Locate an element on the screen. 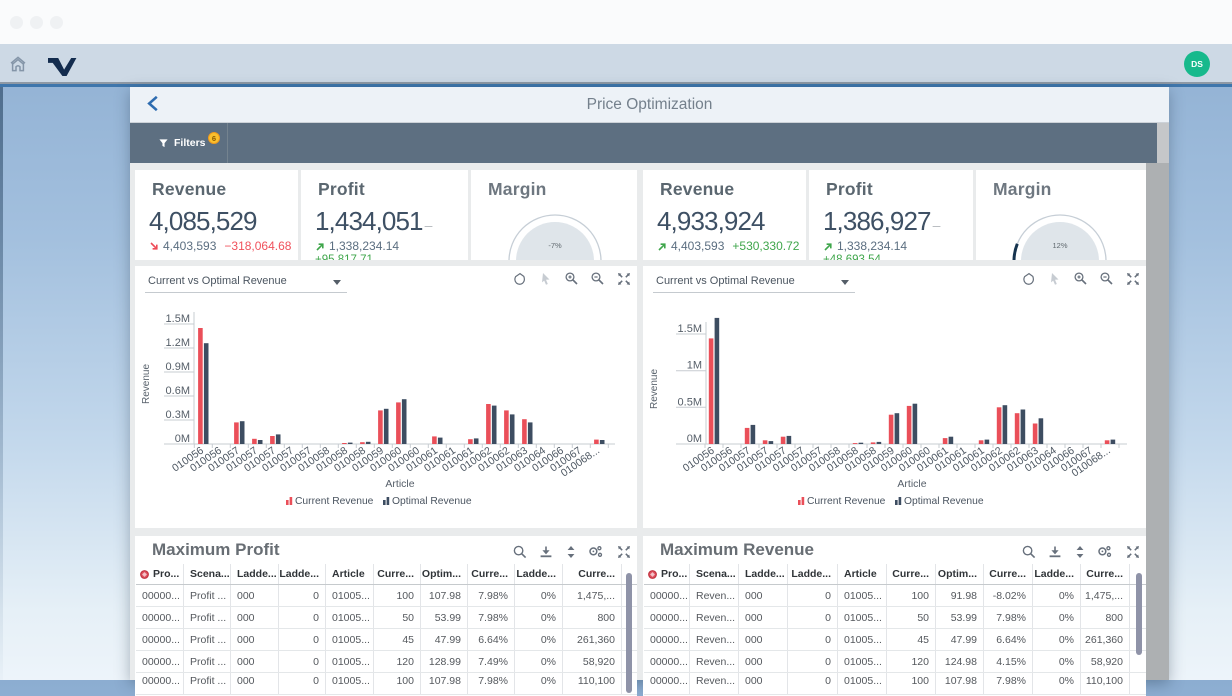 This screenshot has height=696, width=1232. svg-text: 1M is located at coordinates (694, 366).